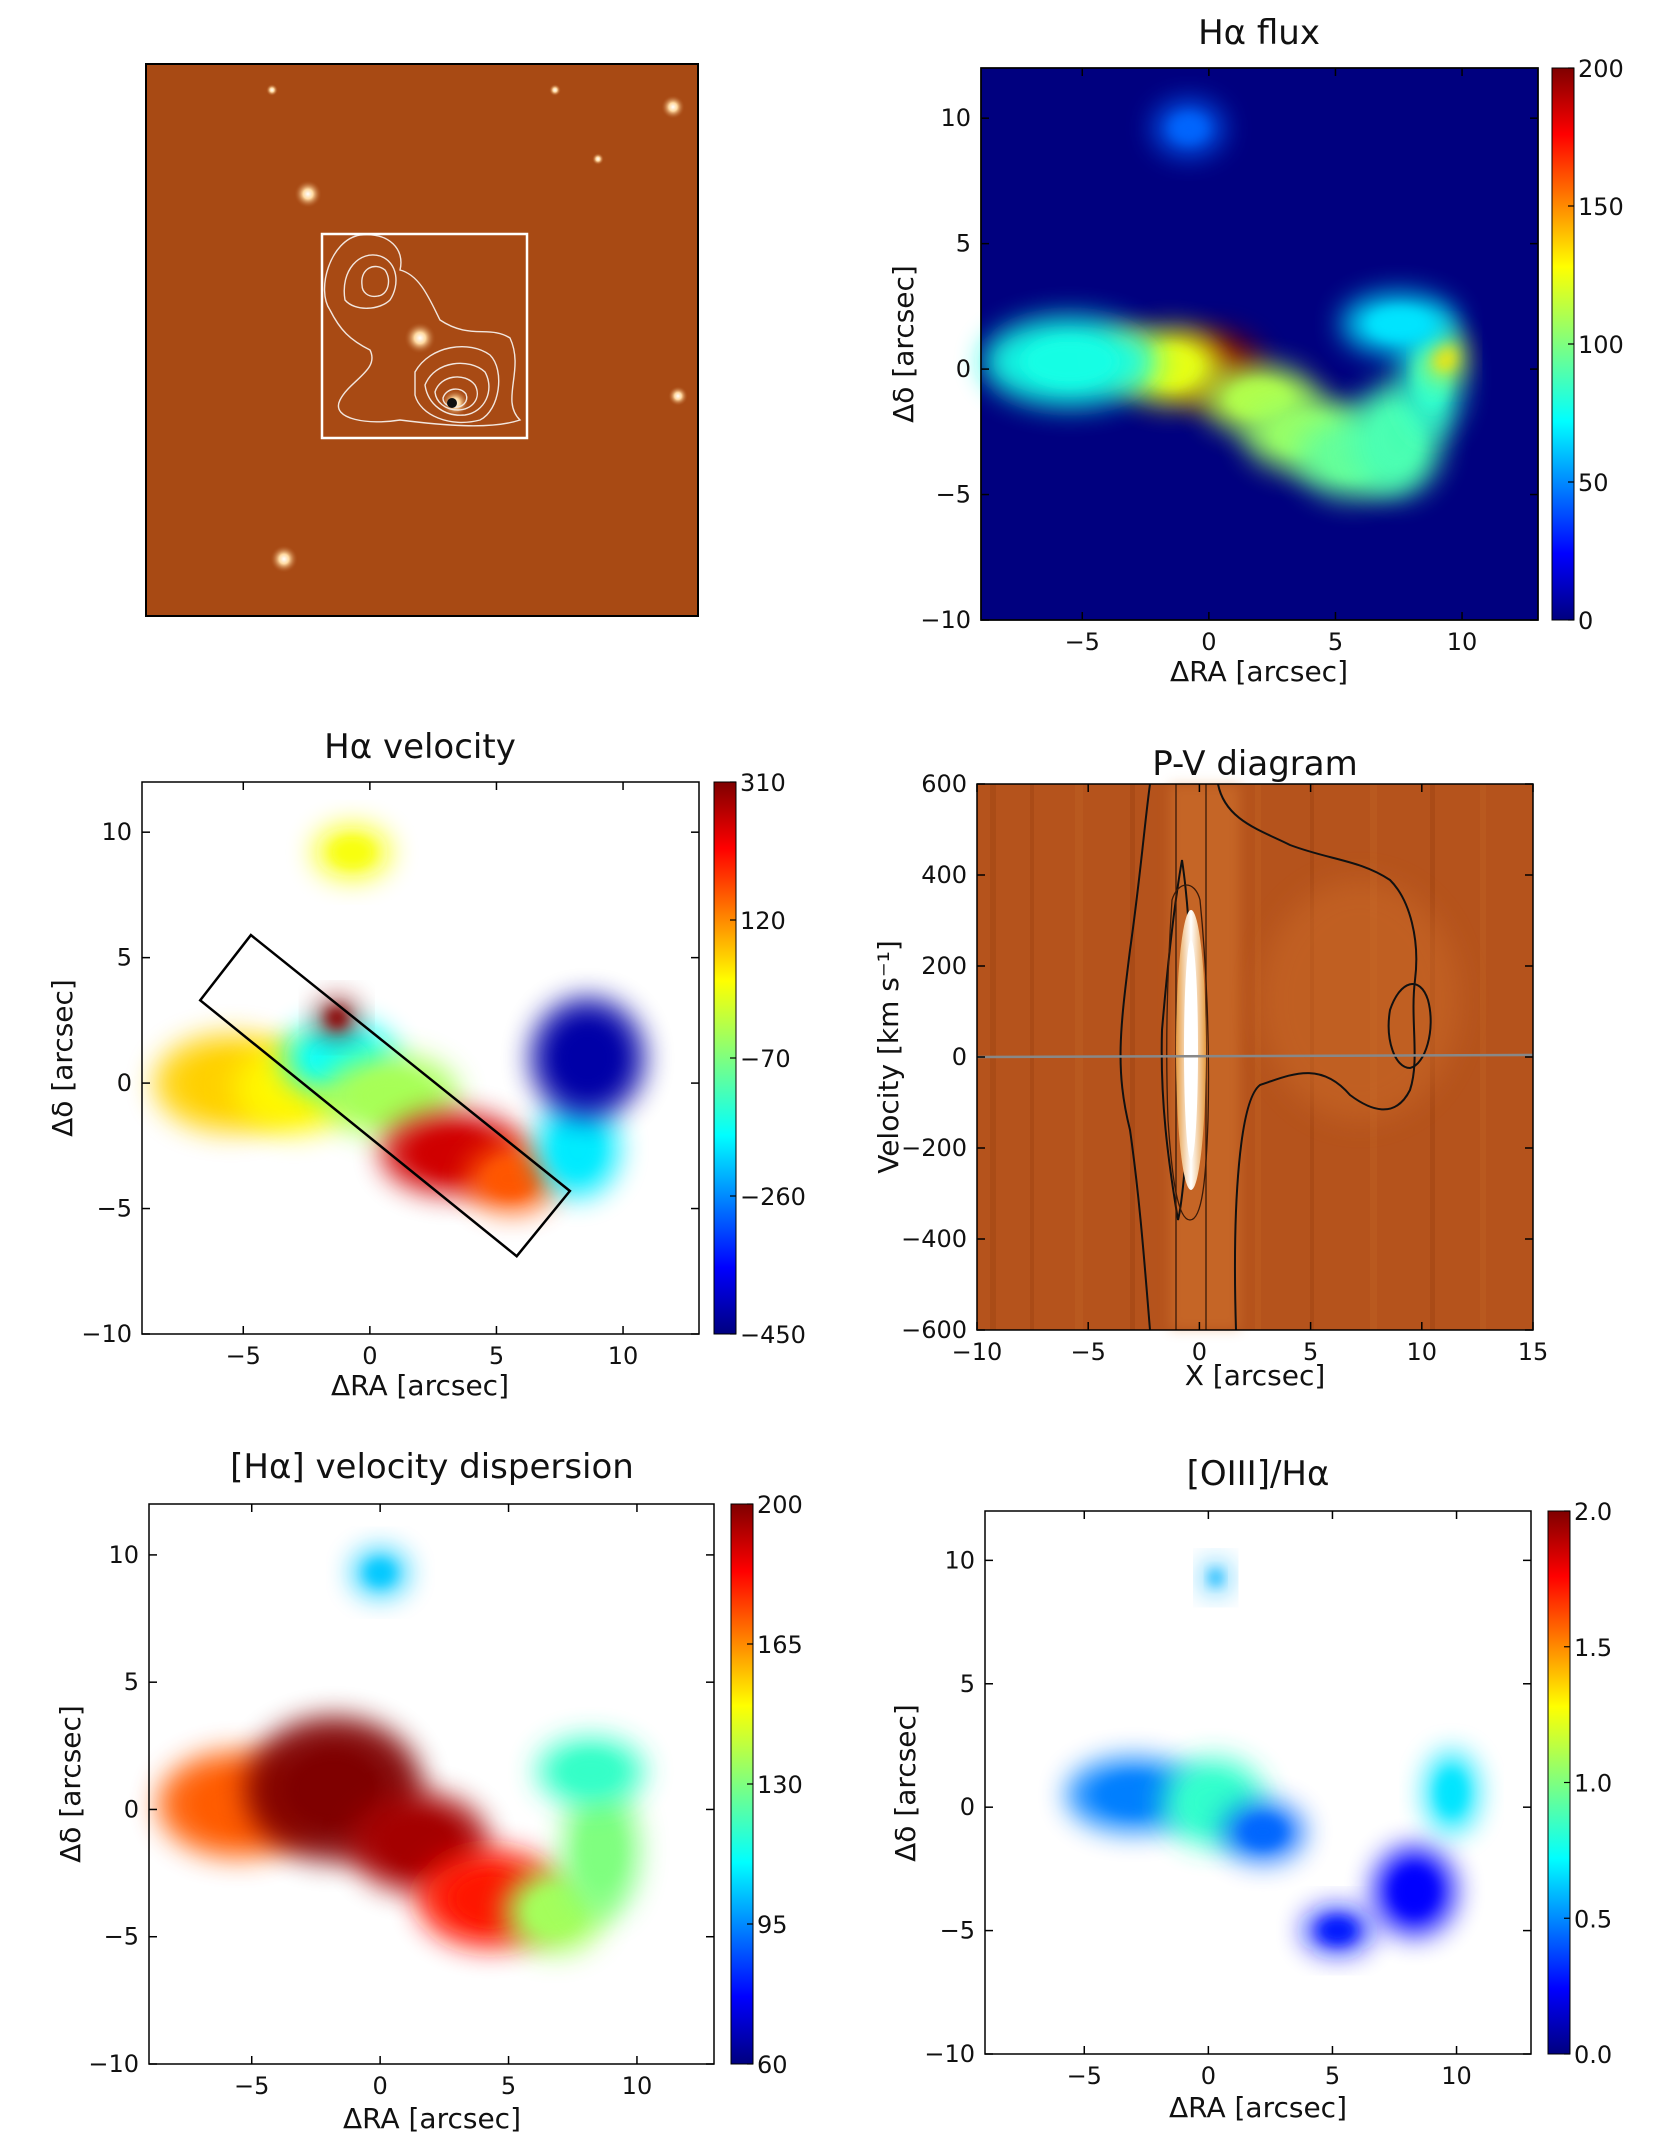 Image resolution: width=1661 pixels, height=2137 pixels. I want to click on colorbar-tick-label: 0.0, so click(1593, 2055).